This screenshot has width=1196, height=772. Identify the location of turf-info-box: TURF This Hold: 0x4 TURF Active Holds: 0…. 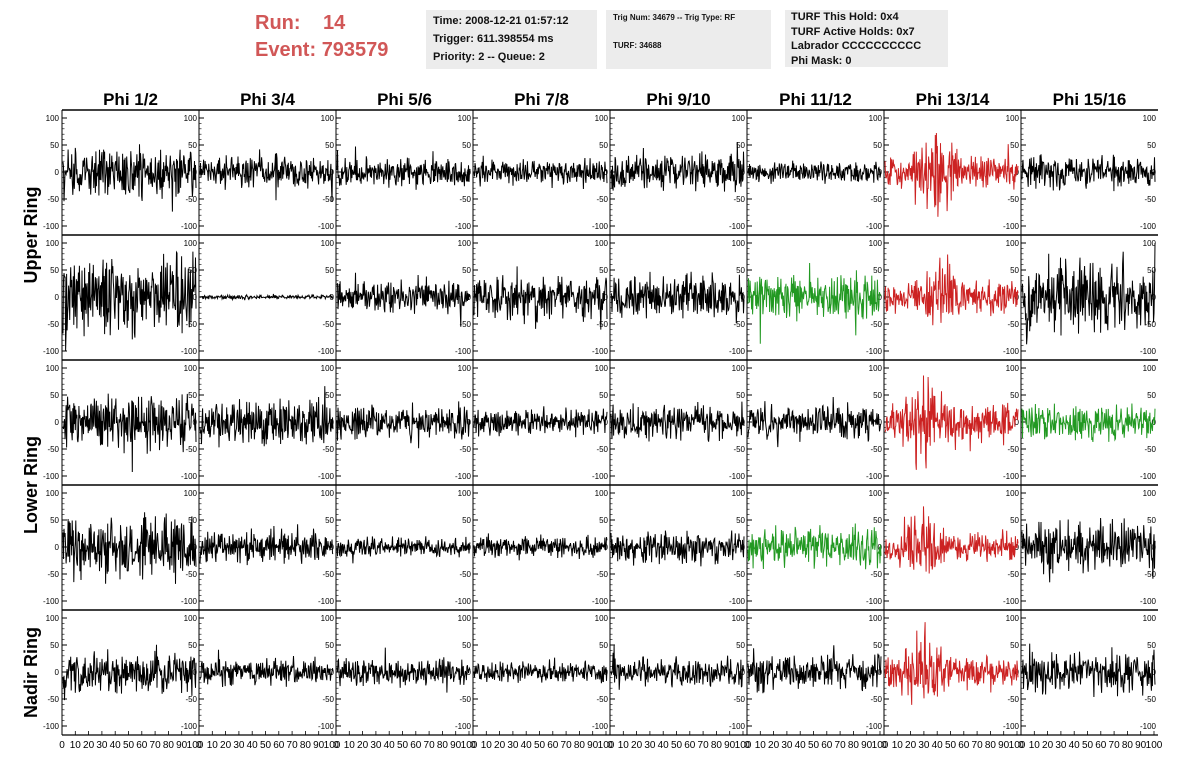
(866, 38).